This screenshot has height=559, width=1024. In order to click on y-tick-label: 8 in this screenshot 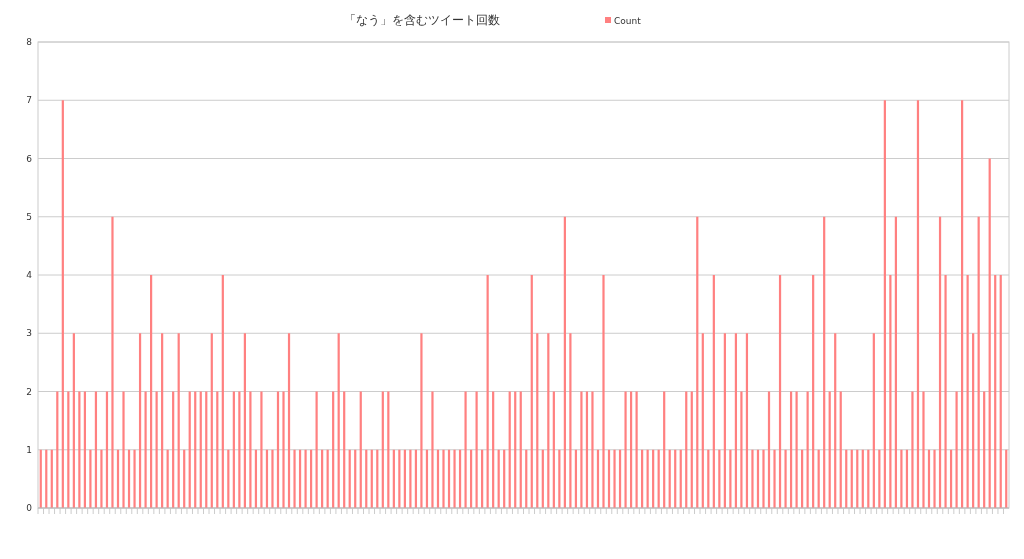, I will do `click(29, 42)`.